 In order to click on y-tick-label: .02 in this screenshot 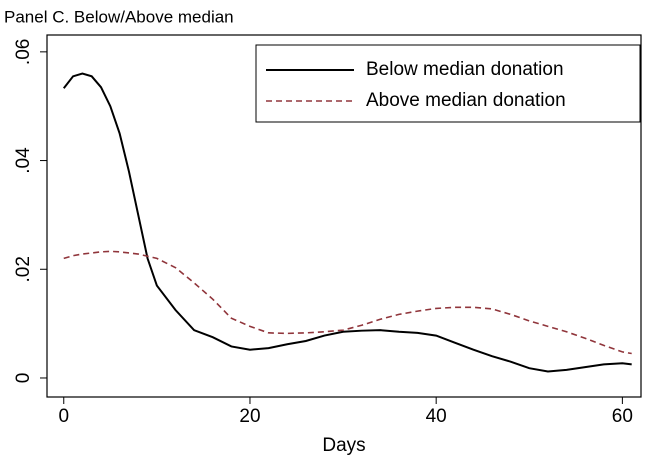, I will do `click(23, 269)`.